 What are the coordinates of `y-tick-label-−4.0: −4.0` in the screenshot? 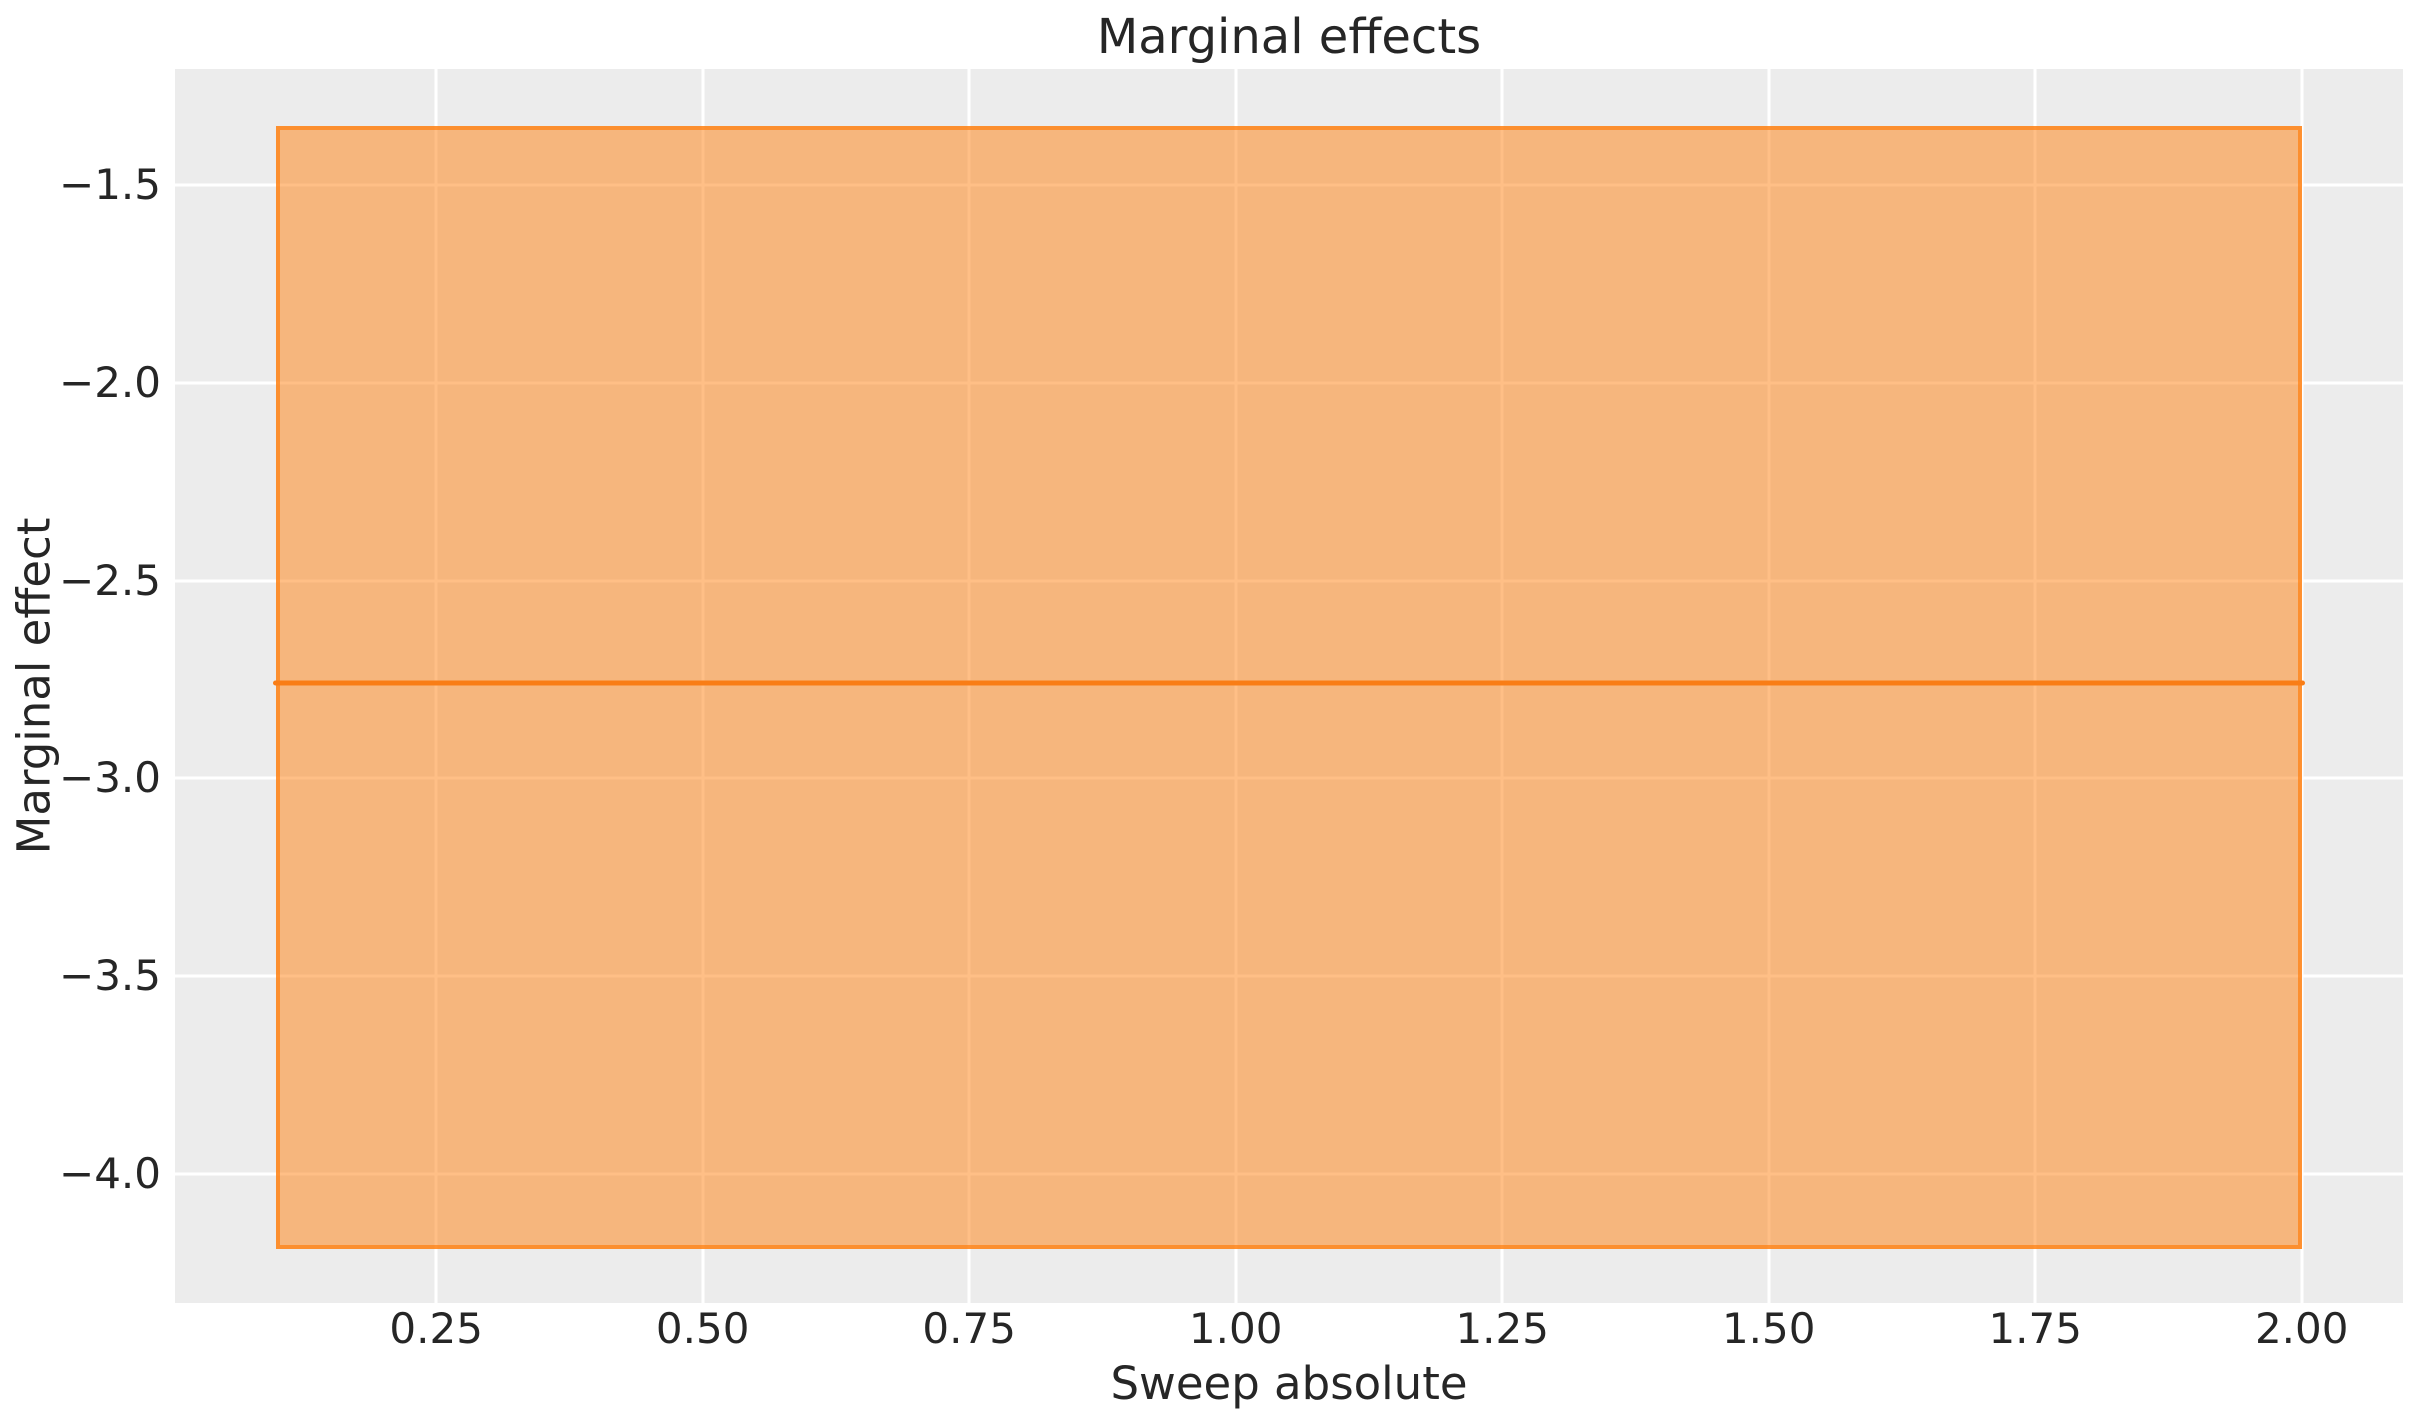 It's located at (110, 1174).